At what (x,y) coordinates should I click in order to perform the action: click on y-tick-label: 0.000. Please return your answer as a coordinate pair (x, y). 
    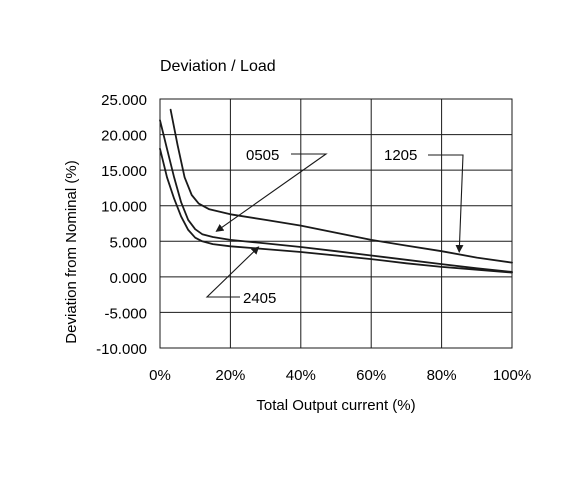
    Looking at the image, I should click on (128, 278).